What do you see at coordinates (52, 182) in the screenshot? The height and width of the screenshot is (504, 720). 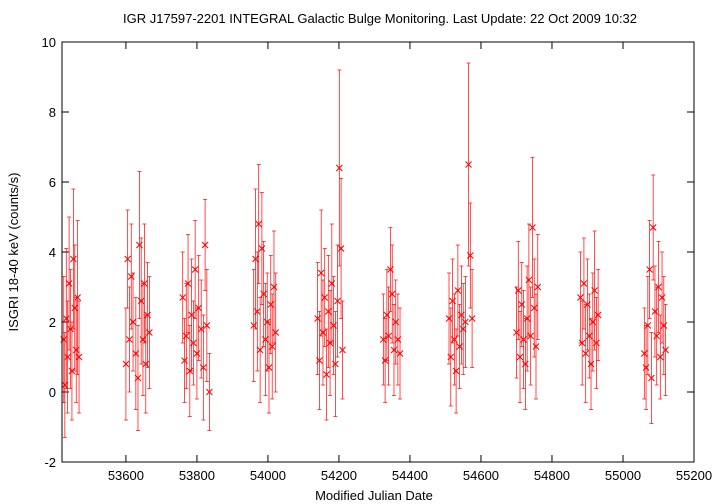 I see `y-tick-label: 6` at bounding box center [52, 182].